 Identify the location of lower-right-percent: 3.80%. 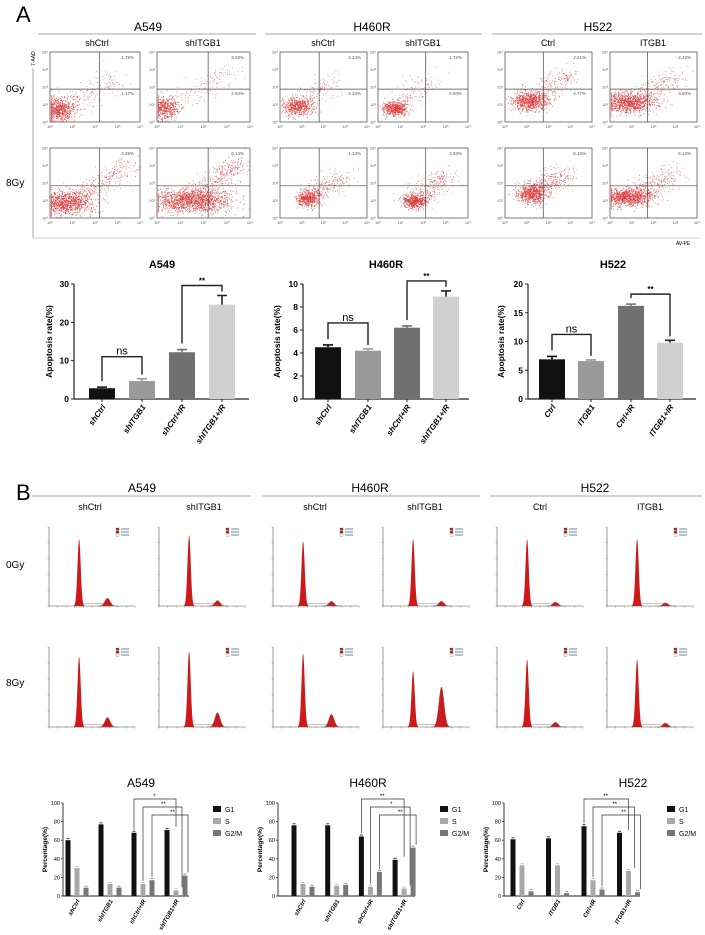
(684, 93).